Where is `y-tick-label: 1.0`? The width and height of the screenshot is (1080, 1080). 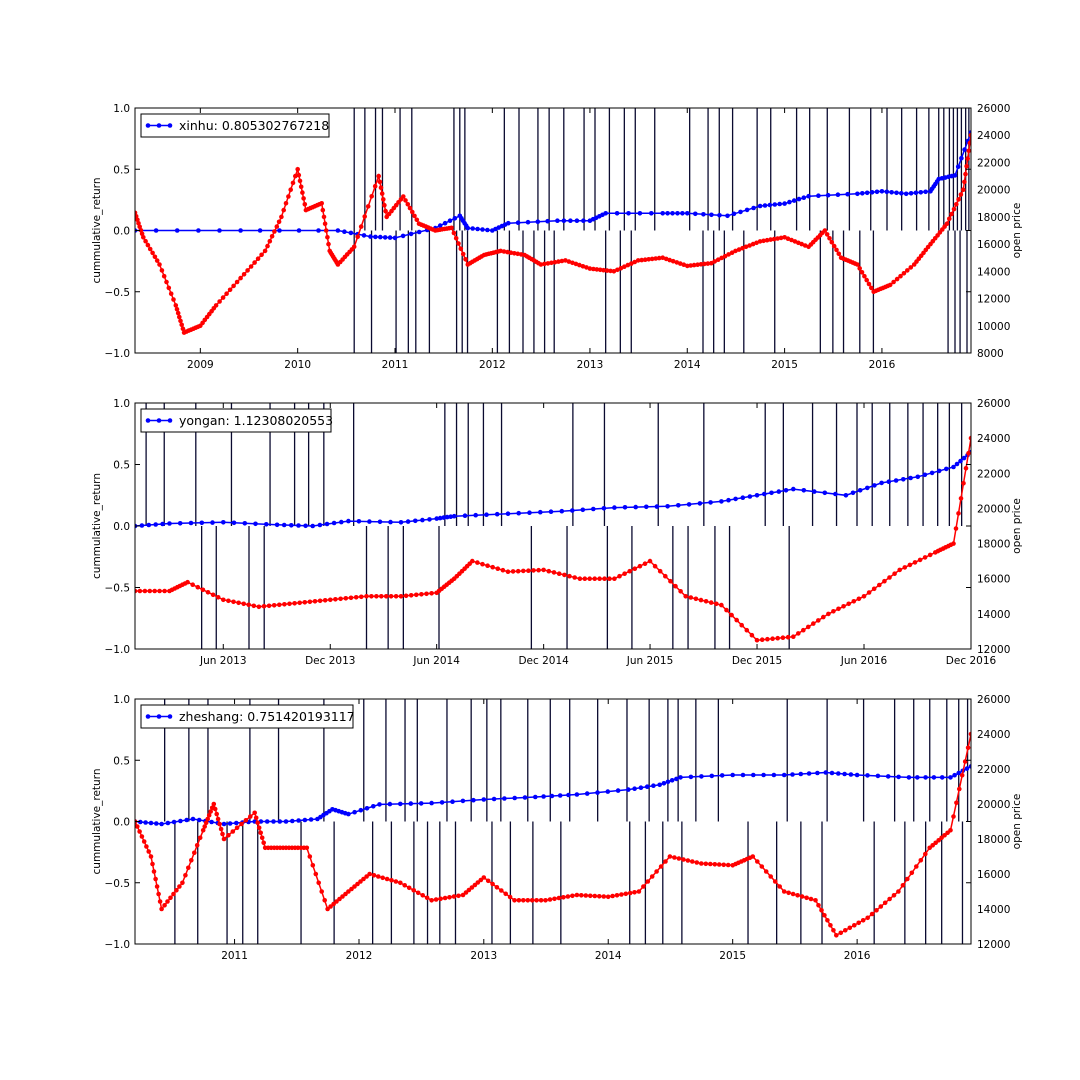
y-tick-label: 1.0 is located at coordinates (121, 404).